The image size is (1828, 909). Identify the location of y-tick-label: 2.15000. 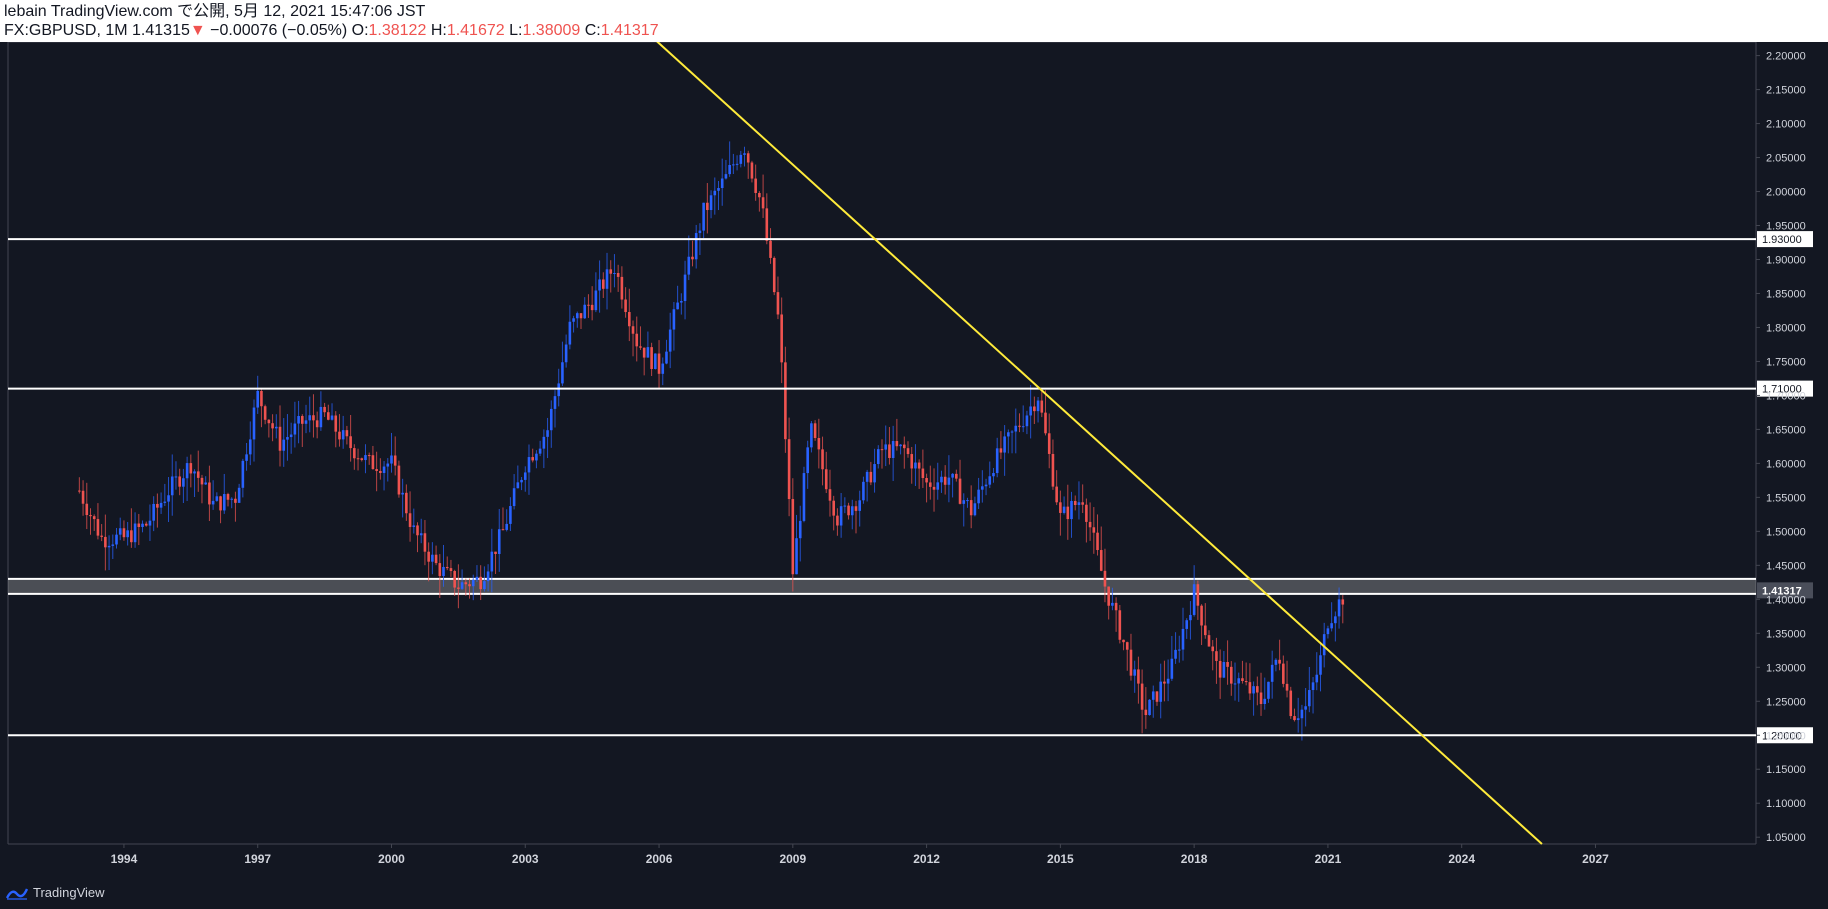
(1786, 91).